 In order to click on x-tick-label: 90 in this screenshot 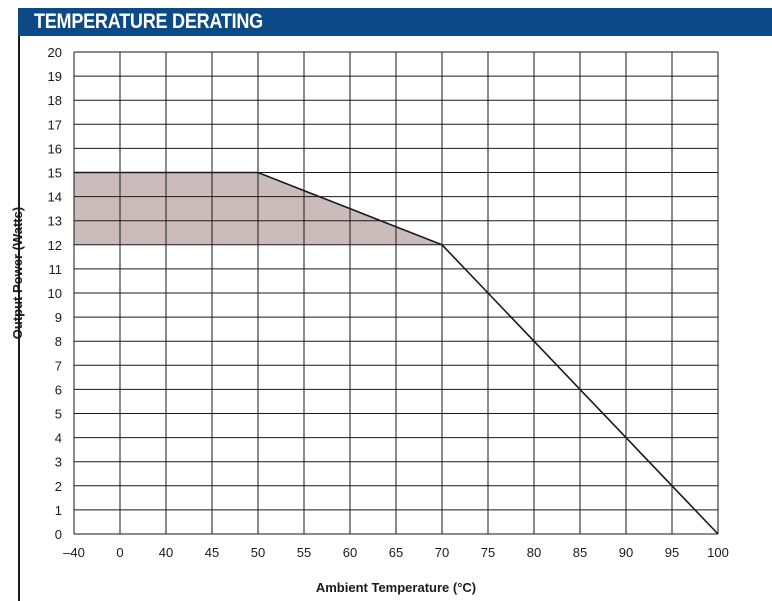, I will do `click(626, 552)`.